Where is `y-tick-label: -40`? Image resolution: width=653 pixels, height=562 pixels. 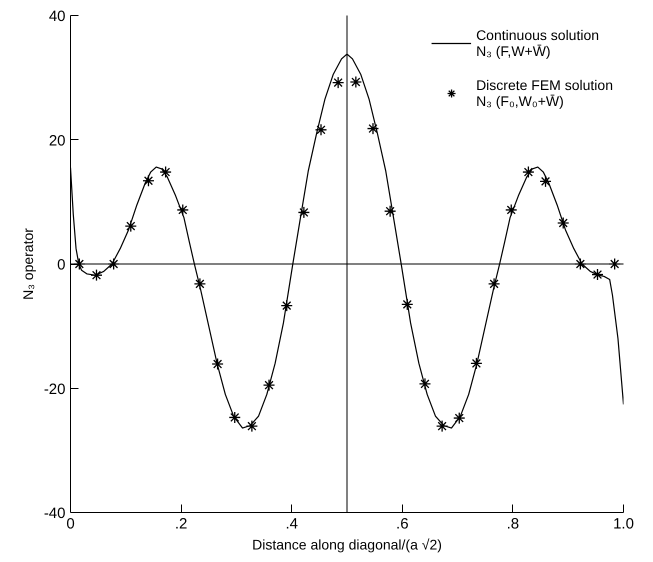 y-tick-label: -40 is located at coordinates (55, 513).